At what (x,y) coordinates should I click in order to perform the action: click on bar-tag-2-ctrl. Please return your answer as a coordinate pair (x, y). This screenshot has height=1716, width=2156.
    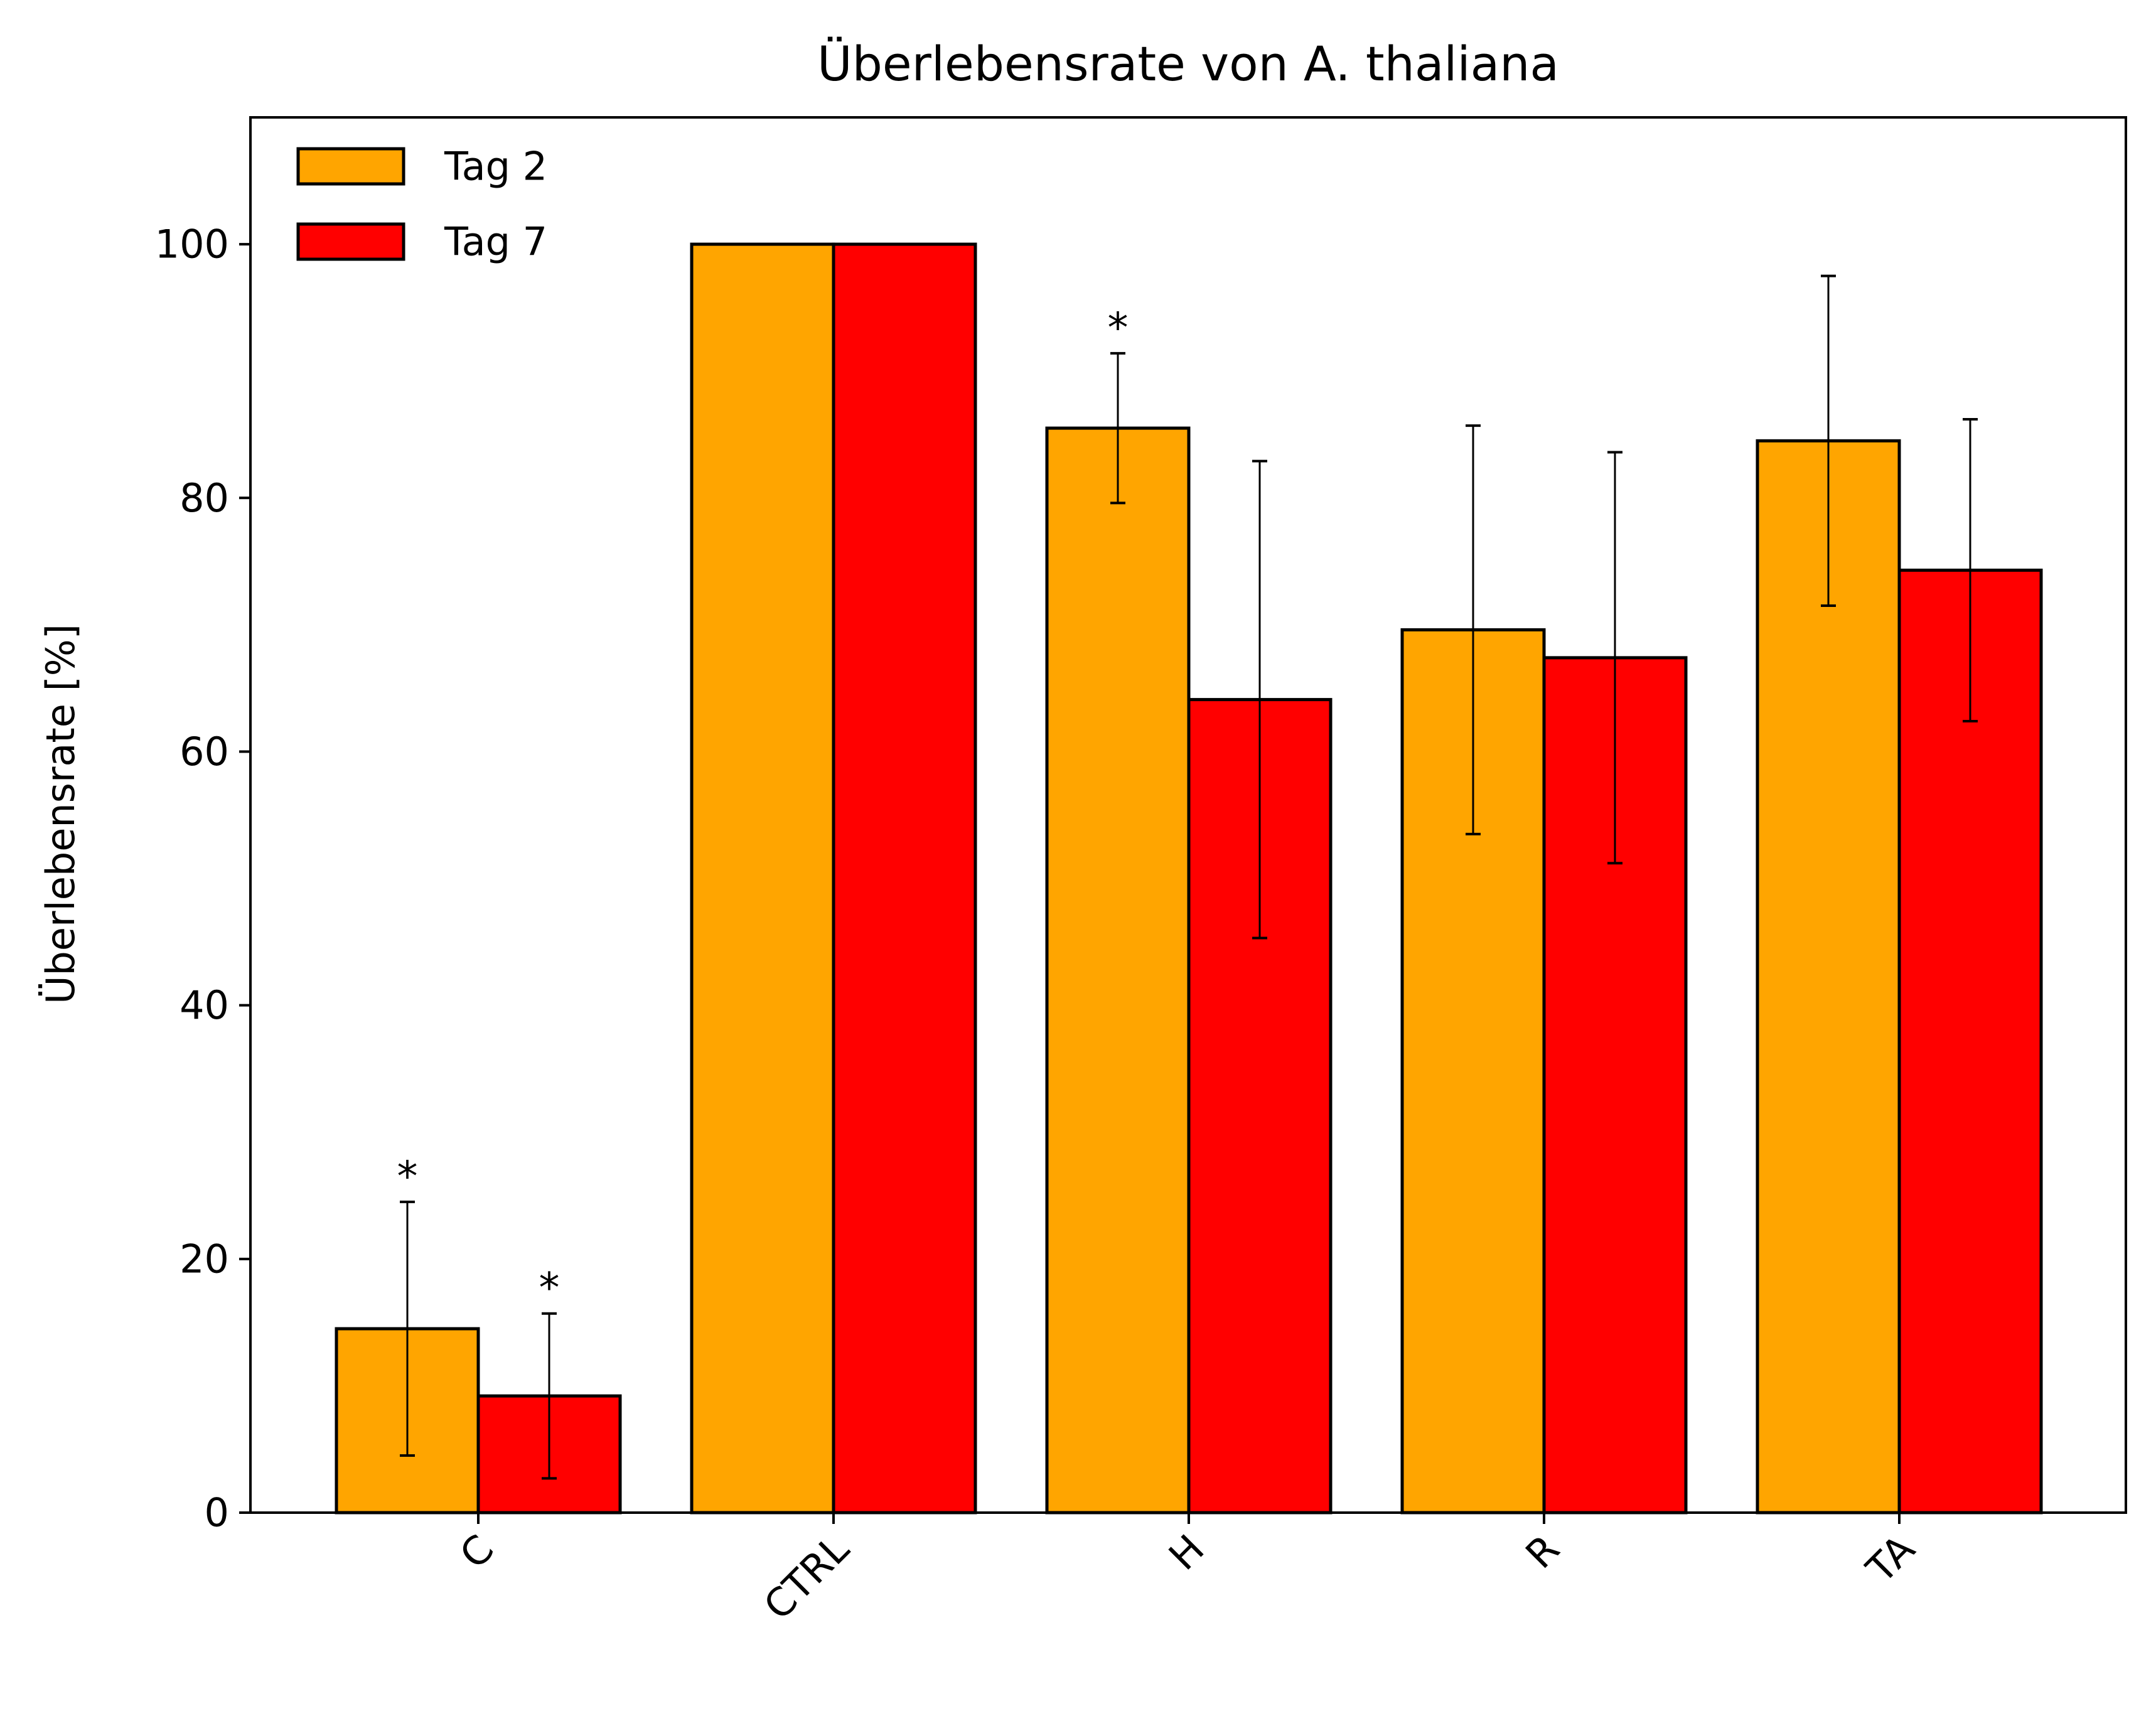
    Looking at the image, I should click on (762, 878).